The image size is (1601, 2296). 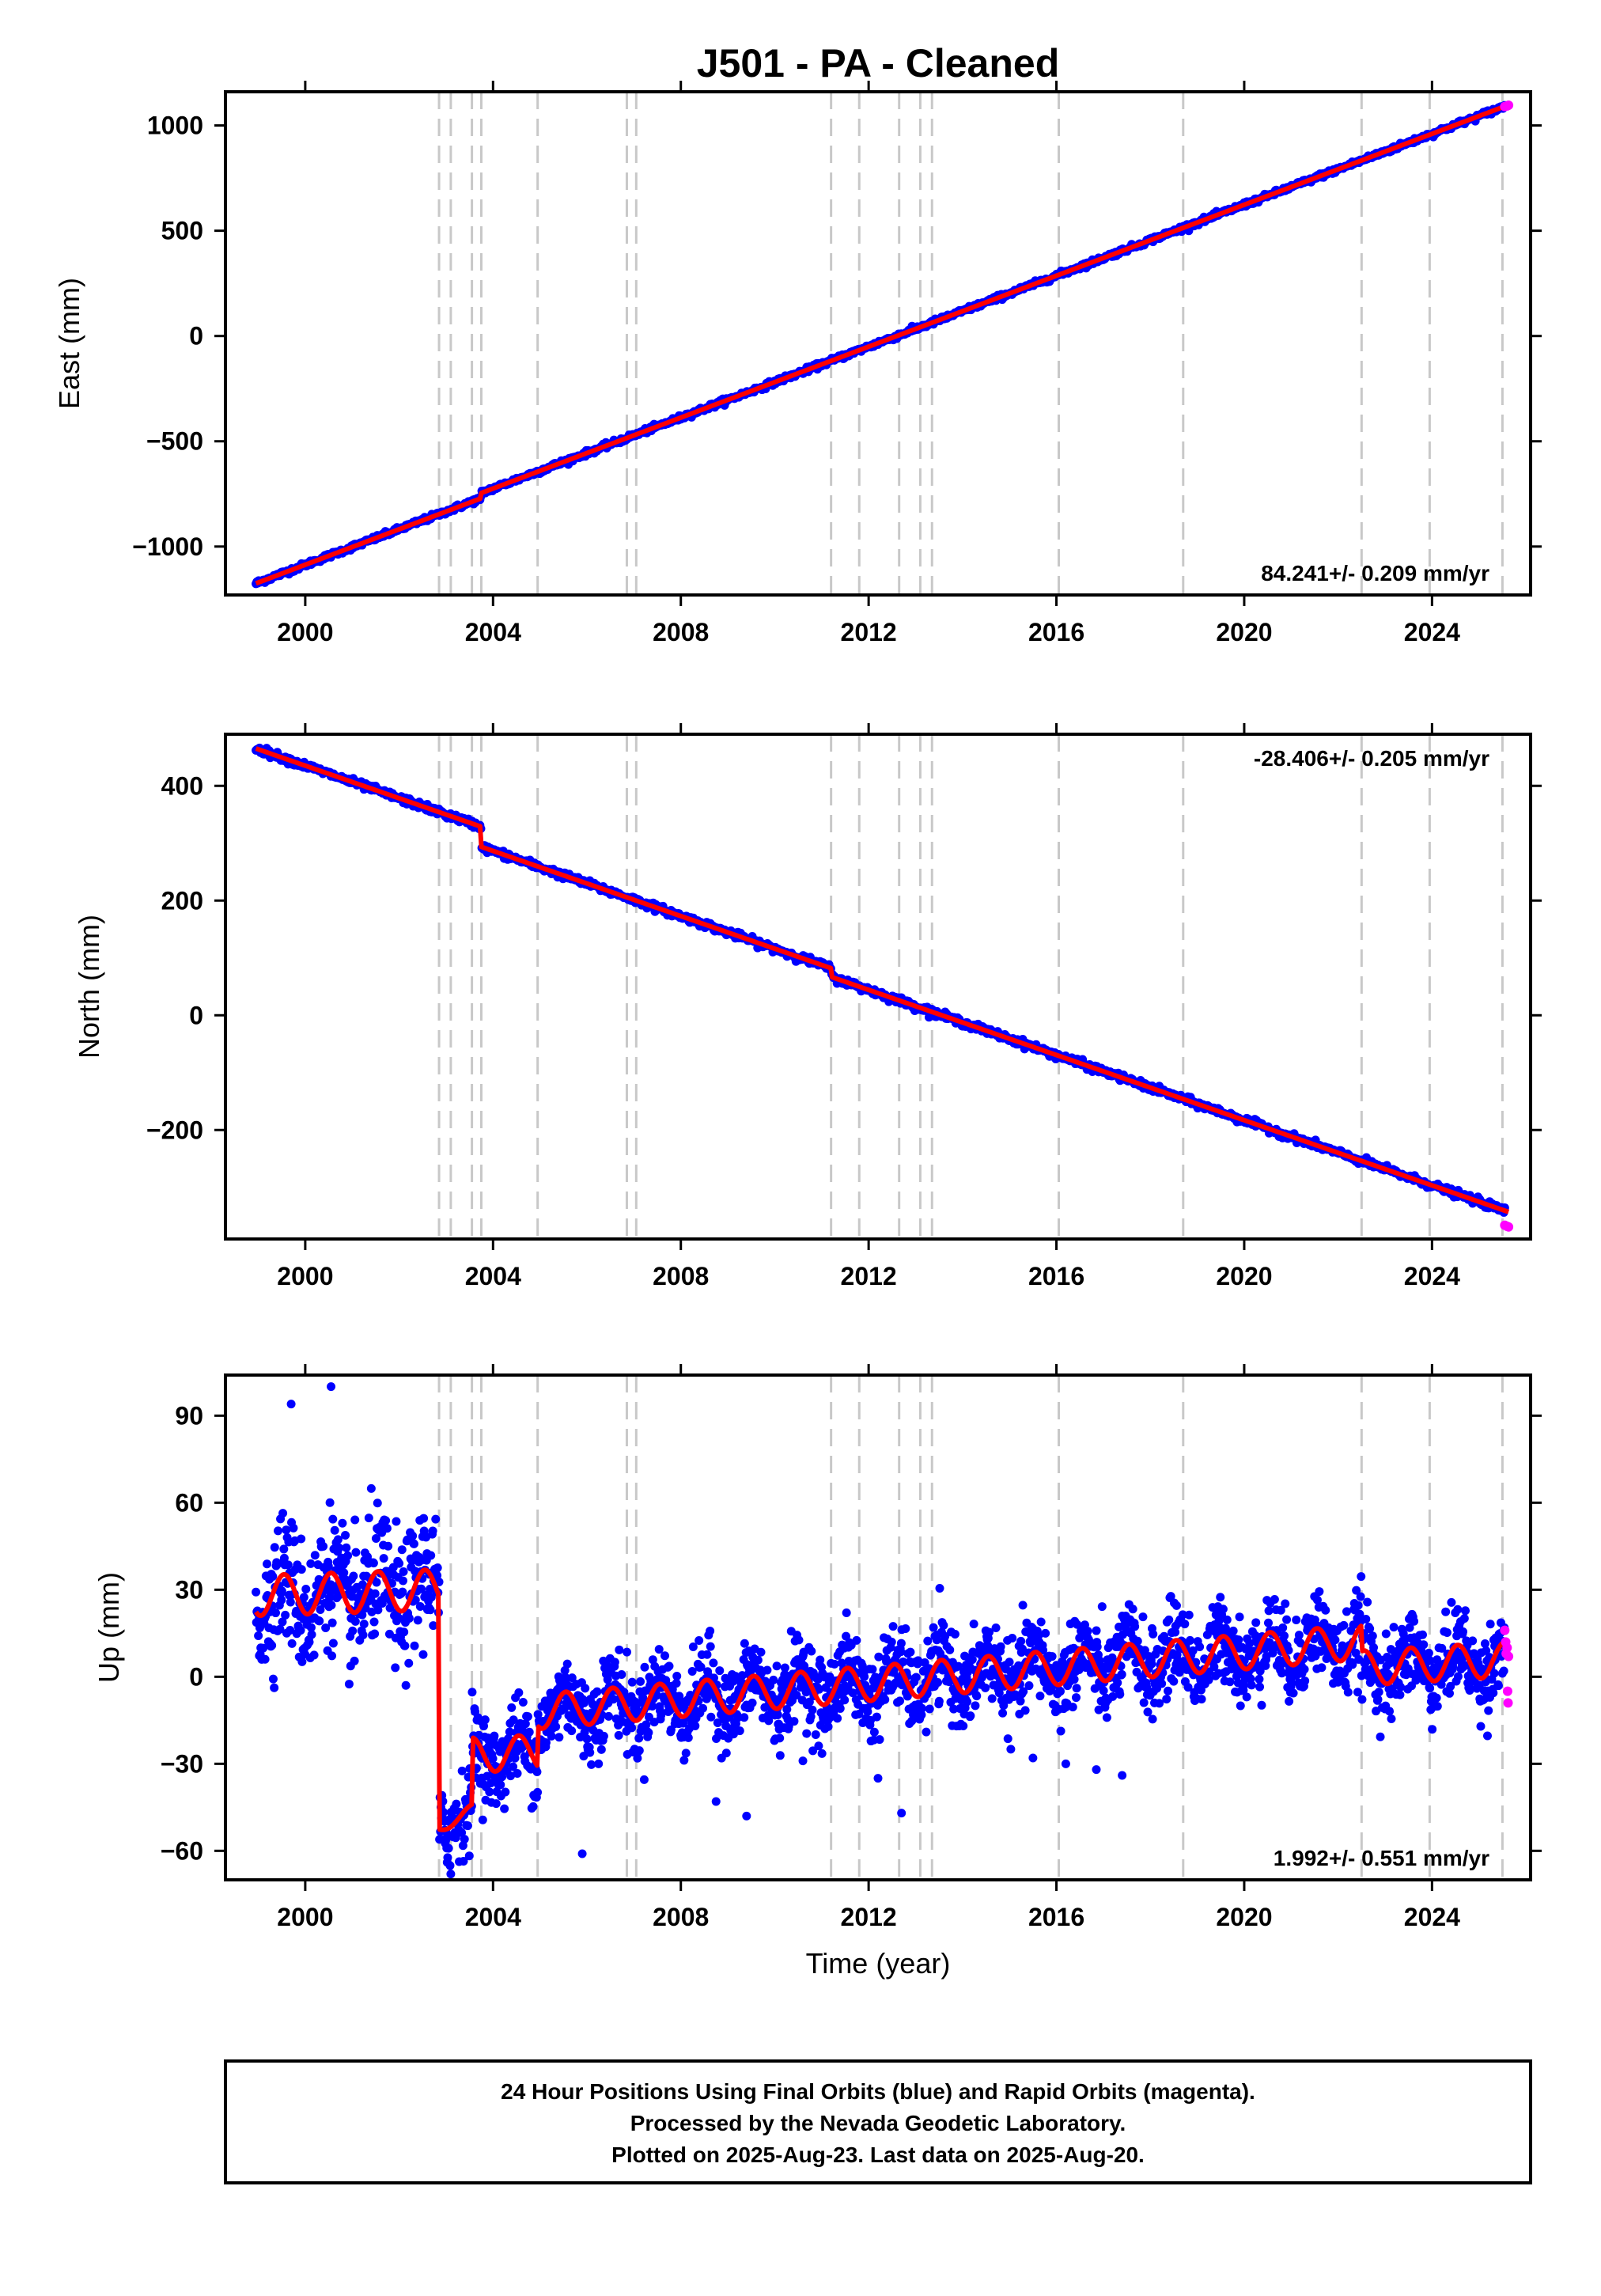 I want to click on east-rapid-orbit-points, so click(x=1507, y=106).